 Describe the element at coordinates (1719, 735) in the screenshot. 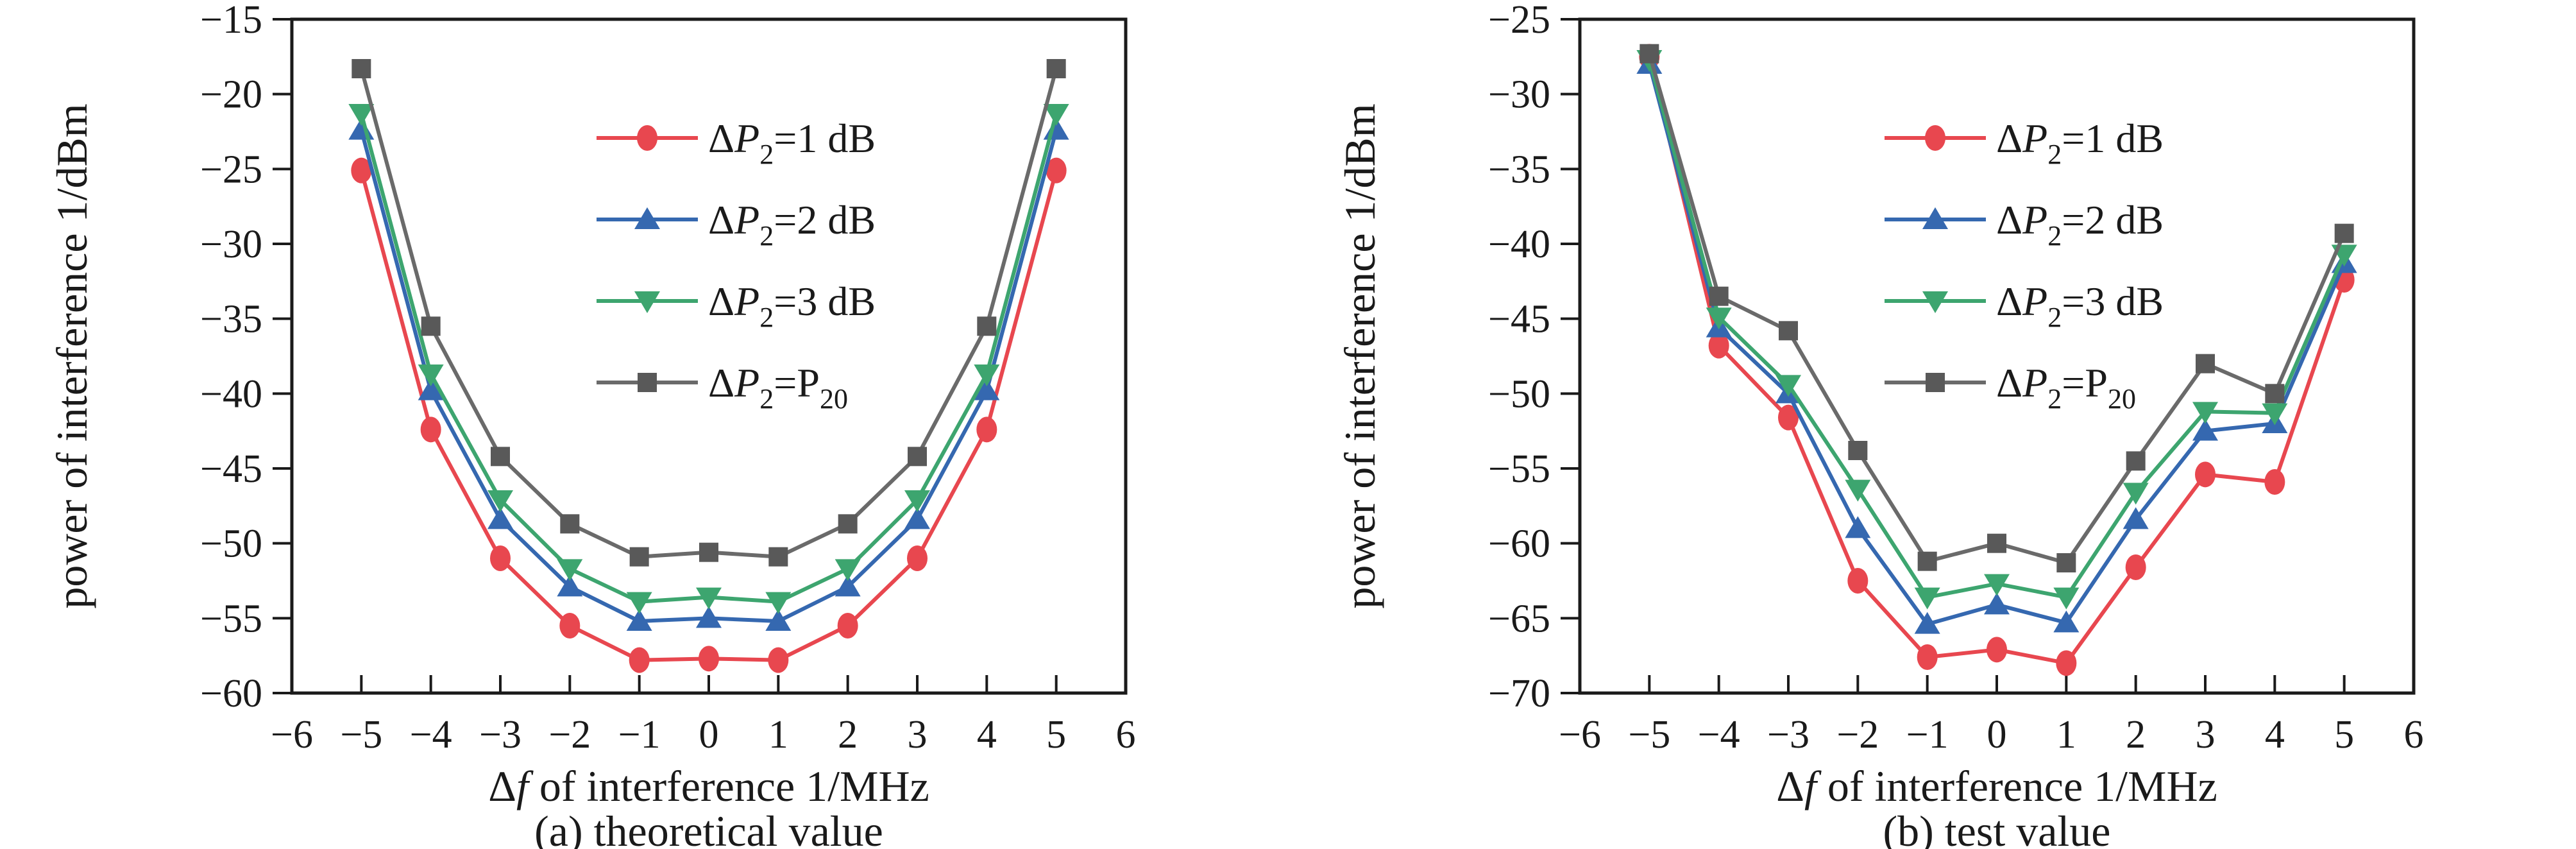

I see `x-tick-label: −4` at that location.